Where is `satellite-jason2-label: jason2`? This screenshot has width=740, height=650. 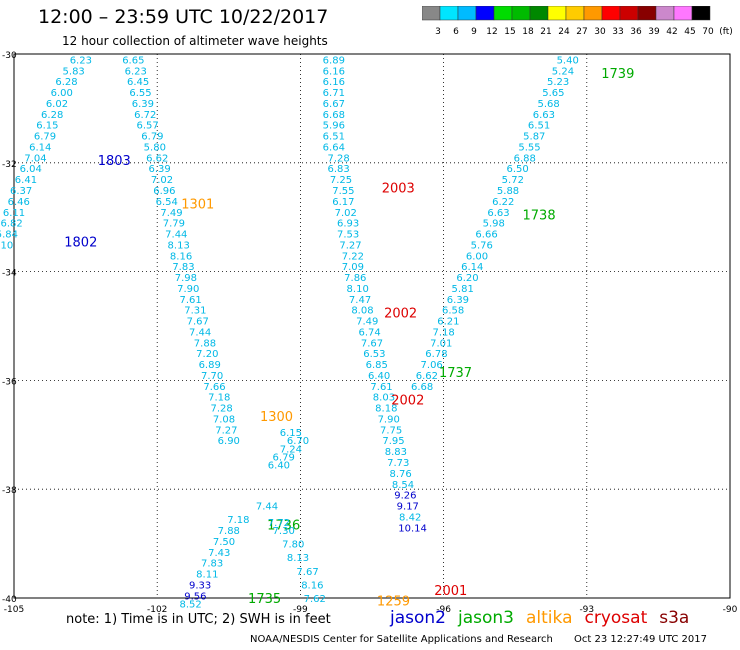
satellite-jason2-label: jason2 is located at coordinates (418, 618).